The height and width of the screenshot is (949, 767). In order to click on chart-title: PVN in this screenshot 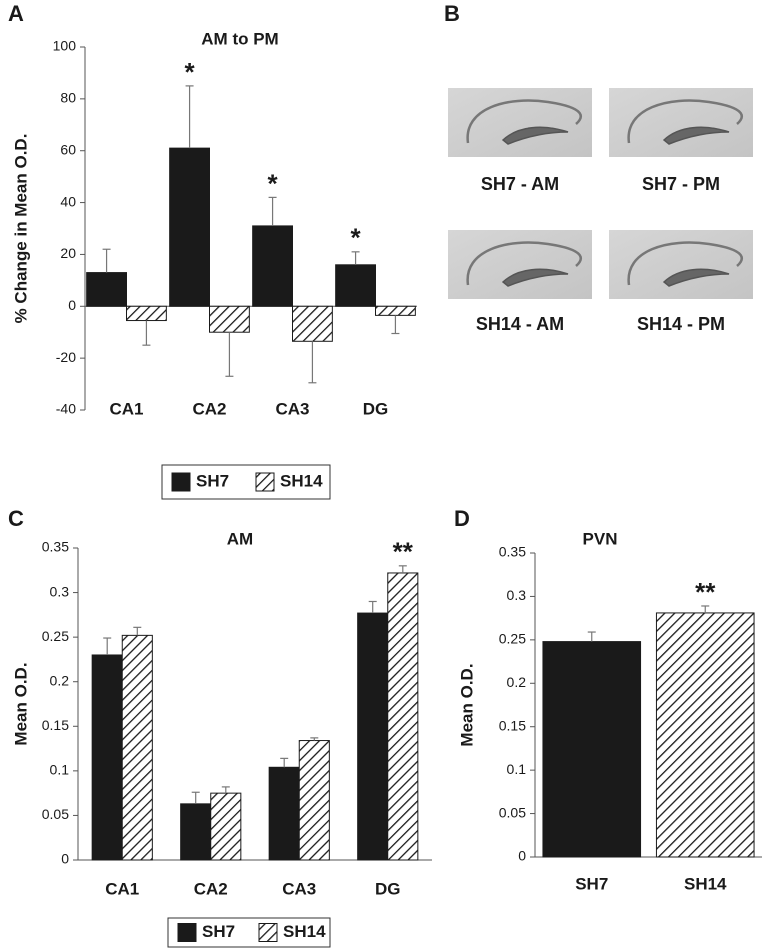, I will do `click(600, 538)`.